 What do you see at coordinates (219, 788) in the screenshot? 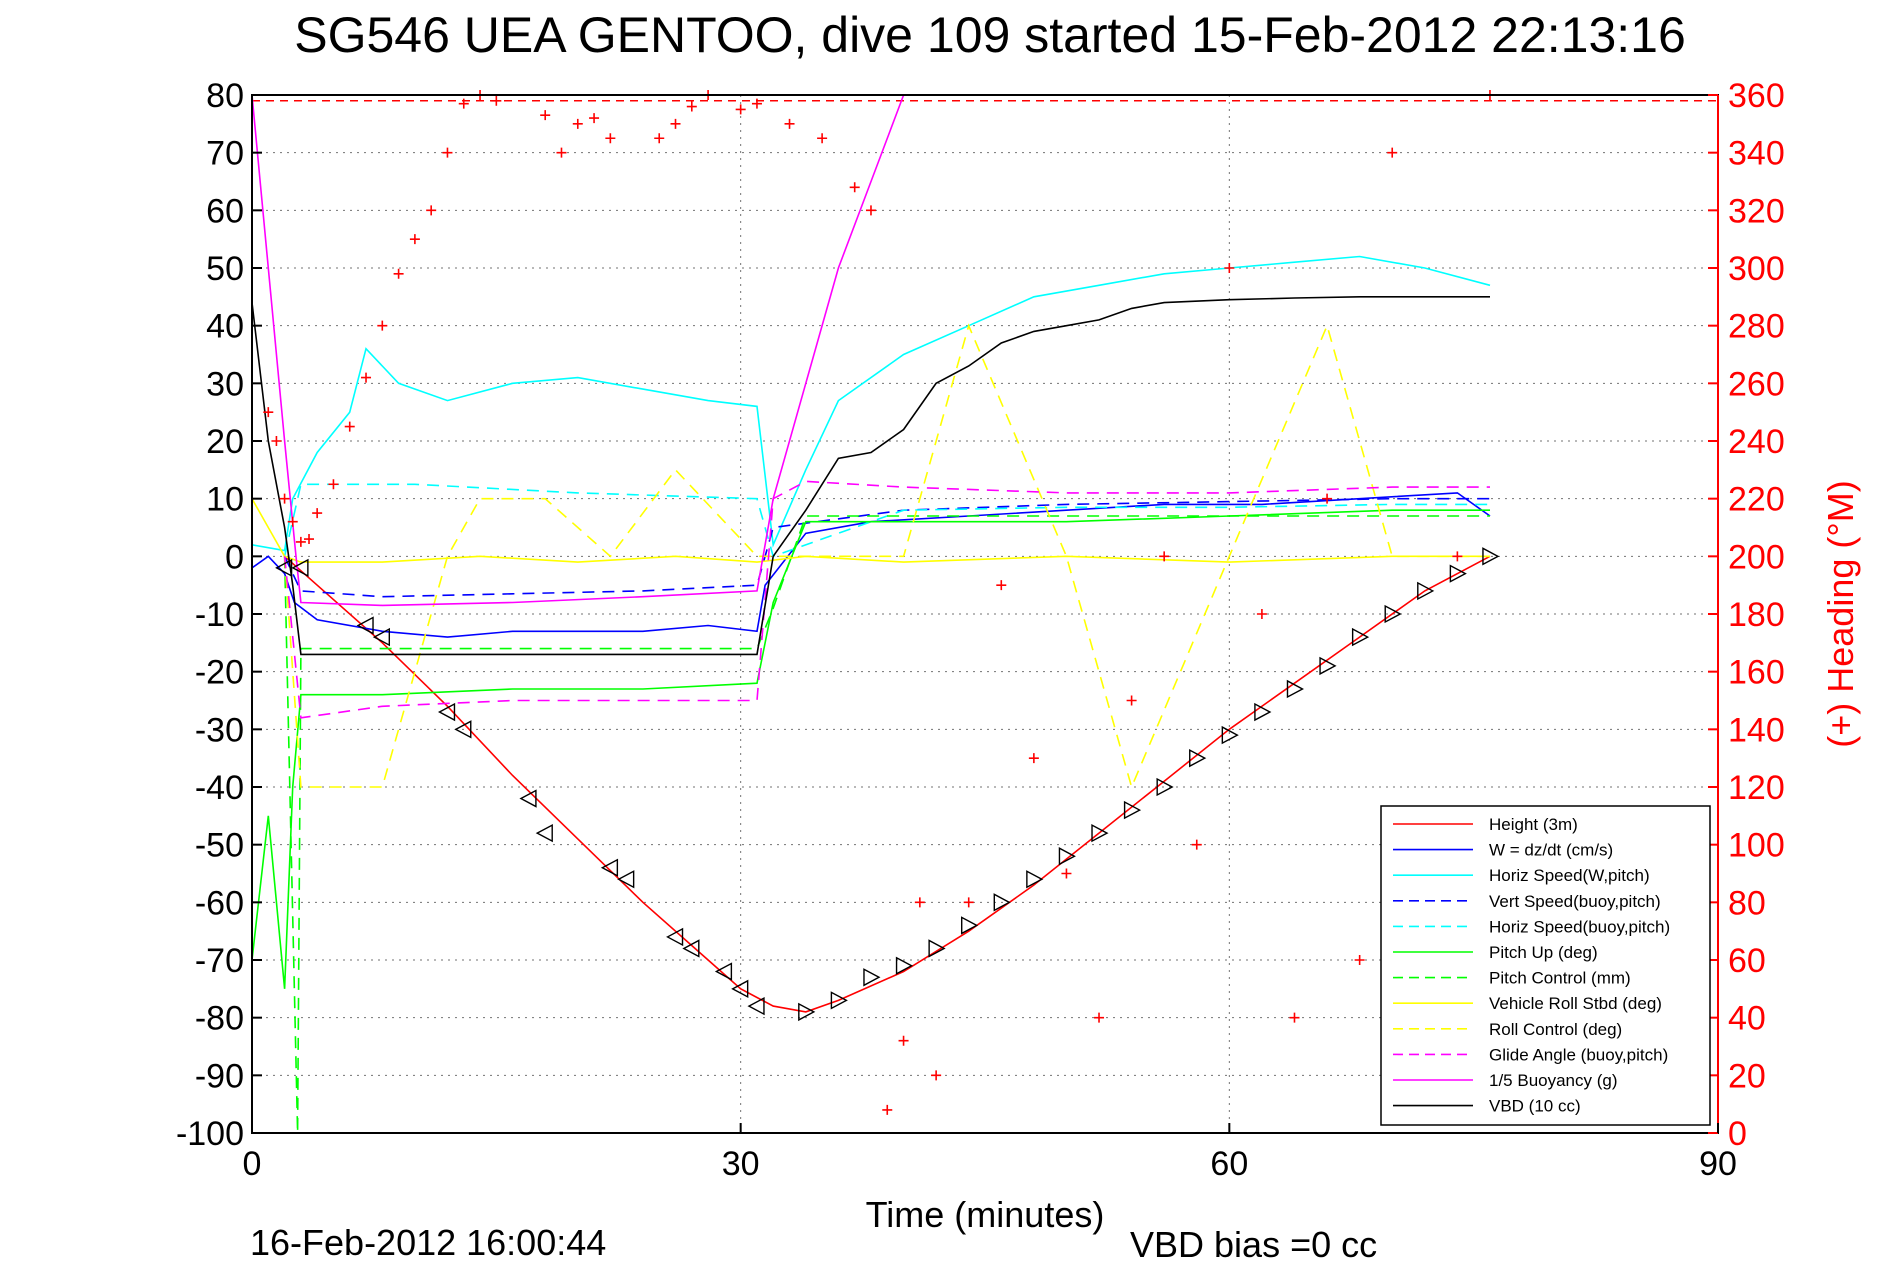
I see `left-tick-label-12: -40` at bounding box center [219, 788].